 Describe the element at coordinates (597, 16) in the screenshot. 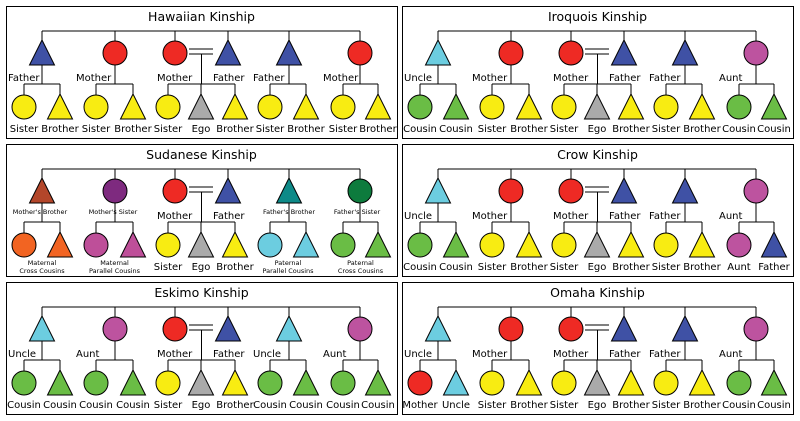

I see `panel-title: Iroquois Kinship` at that location.